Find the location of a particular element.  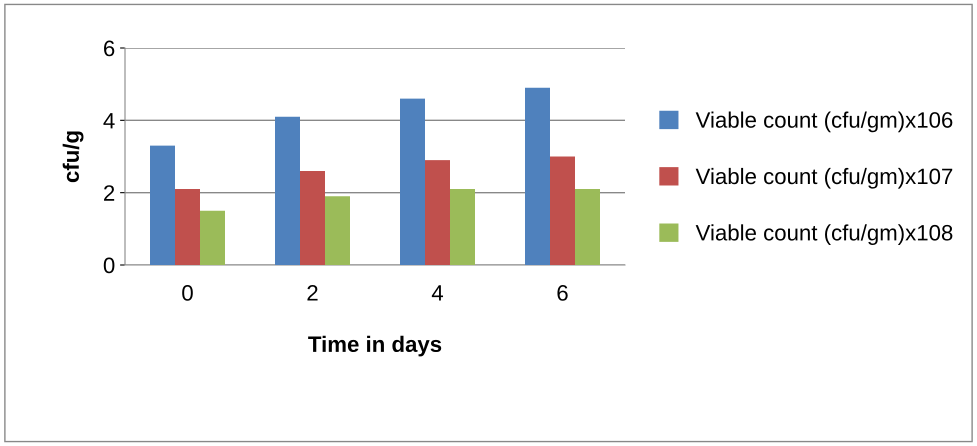

y-tick-label: 0 is located at coordinates (109, 266).